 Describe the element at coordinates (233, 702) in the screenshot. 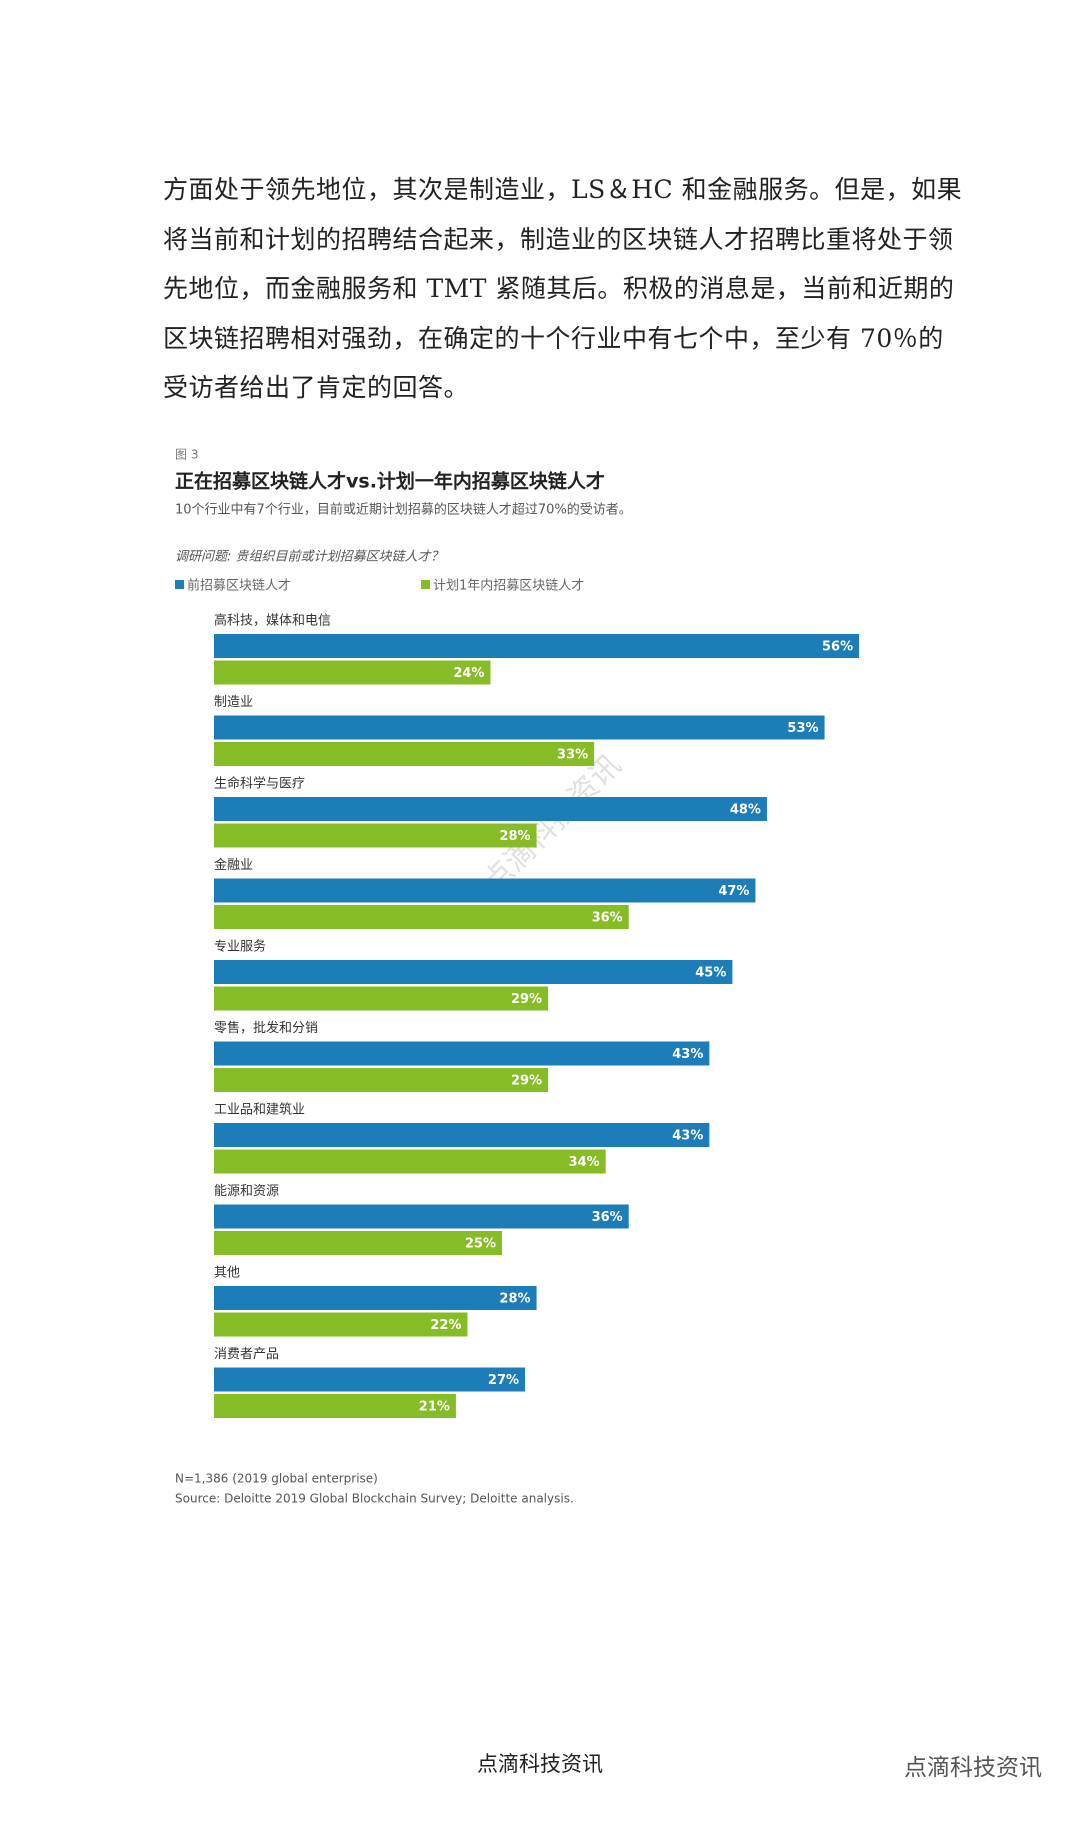

I see `category-label: 制造业` at that location.